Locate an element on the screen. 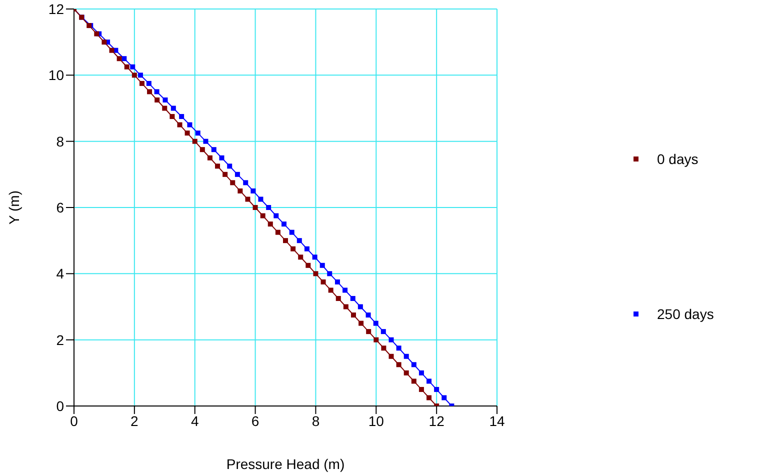 The width and height of the screenshot is (761, 473). y-tick-label: 0 is located at coordinates (60, 406).